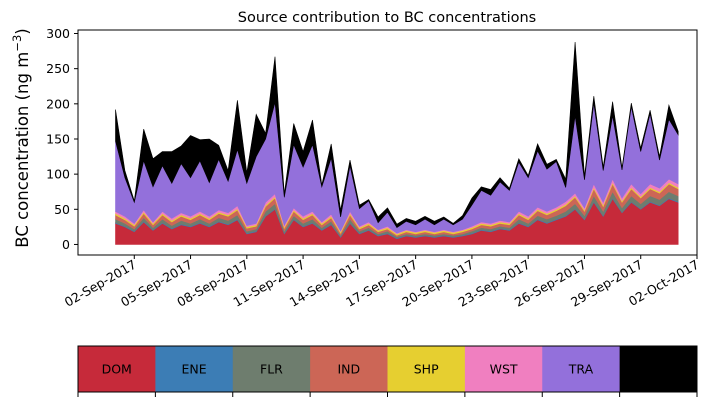  I want to click on chart-title: Source contribution to BC concentrations, so click(387, 18).